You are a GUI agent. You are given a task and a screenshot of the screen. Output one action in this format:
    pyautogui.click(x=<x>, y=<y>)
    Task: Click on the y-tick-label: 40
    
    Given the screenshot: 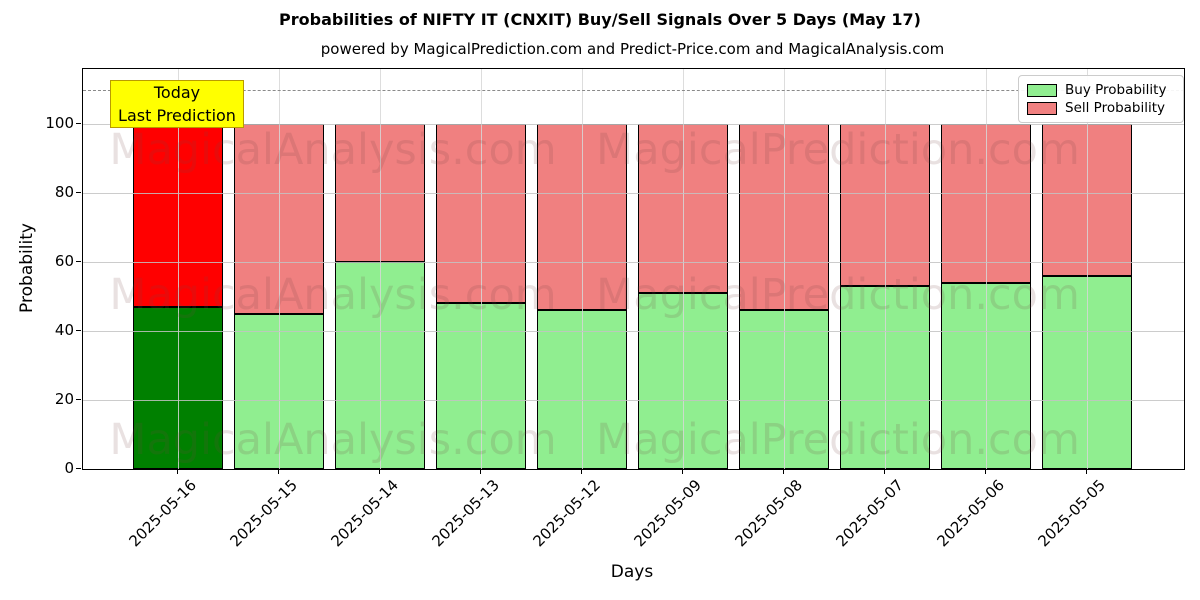 What is the action you would take?
    pyautogui.click(x=64, y=330)
    